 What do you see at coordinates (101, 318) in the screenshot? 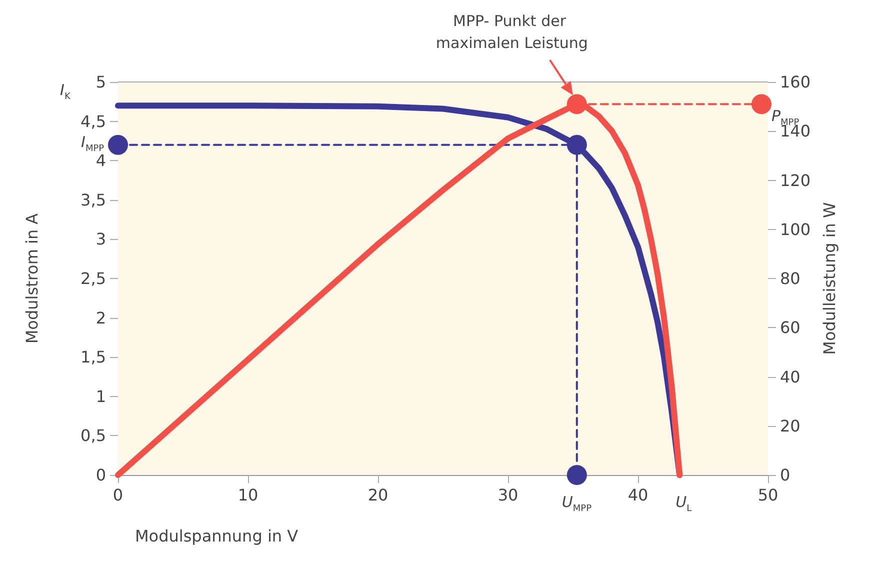
I see `y-tick-label: 2` at bounding box center [101, 318].